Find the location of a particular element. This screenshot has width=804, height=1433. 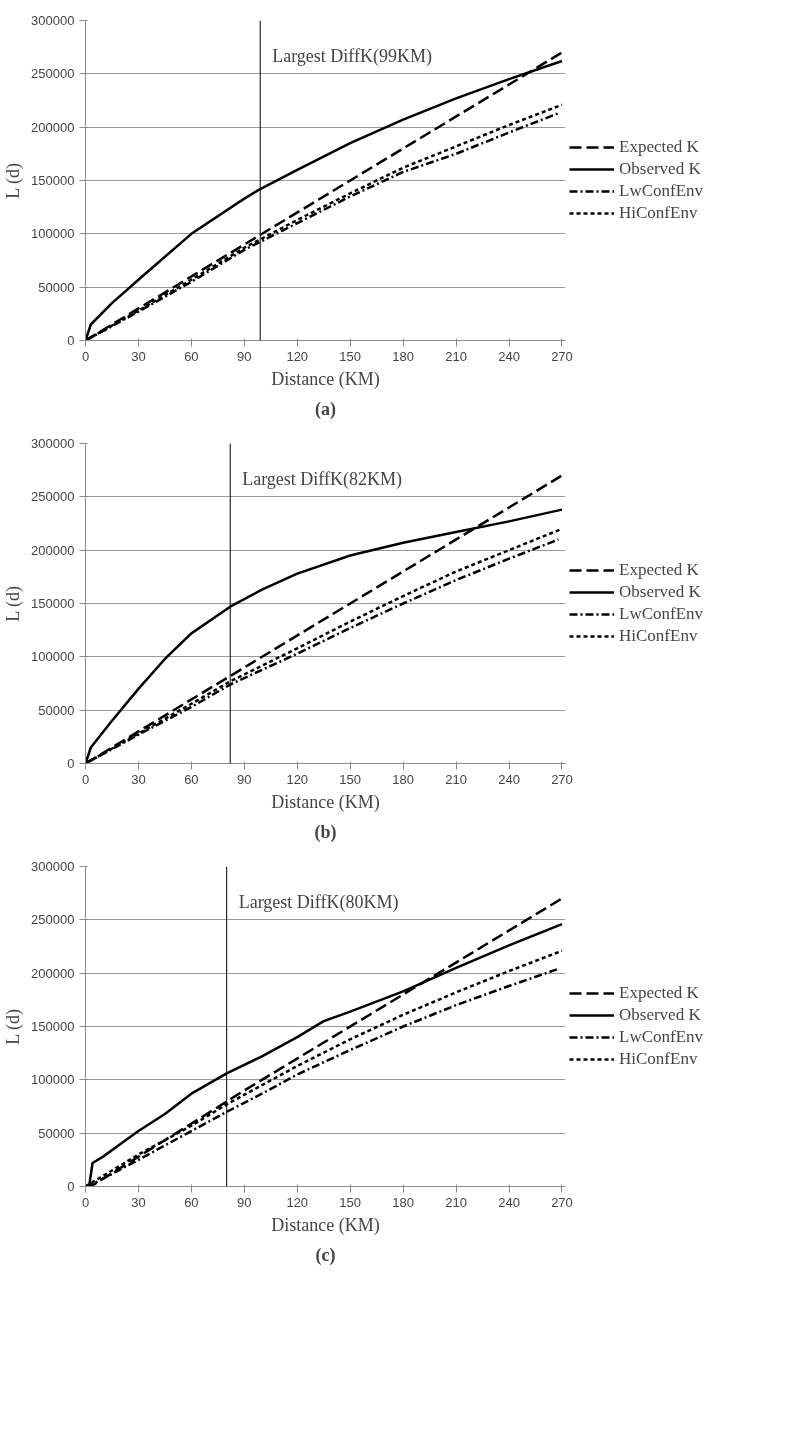

ref-line-label: Largest DiffK(99KM) is located at coordinates (352, 56).